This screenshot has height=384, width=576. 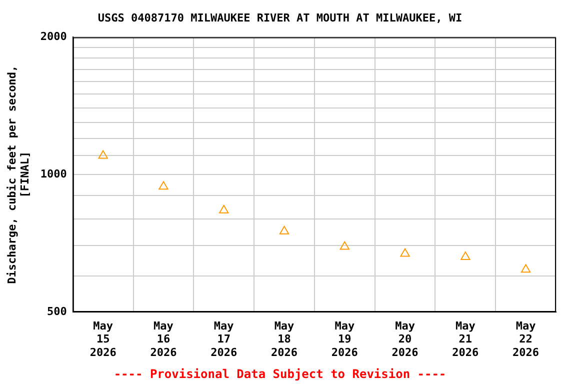 I want to click on y-tick-label: 500, so click(x=57, y=311).